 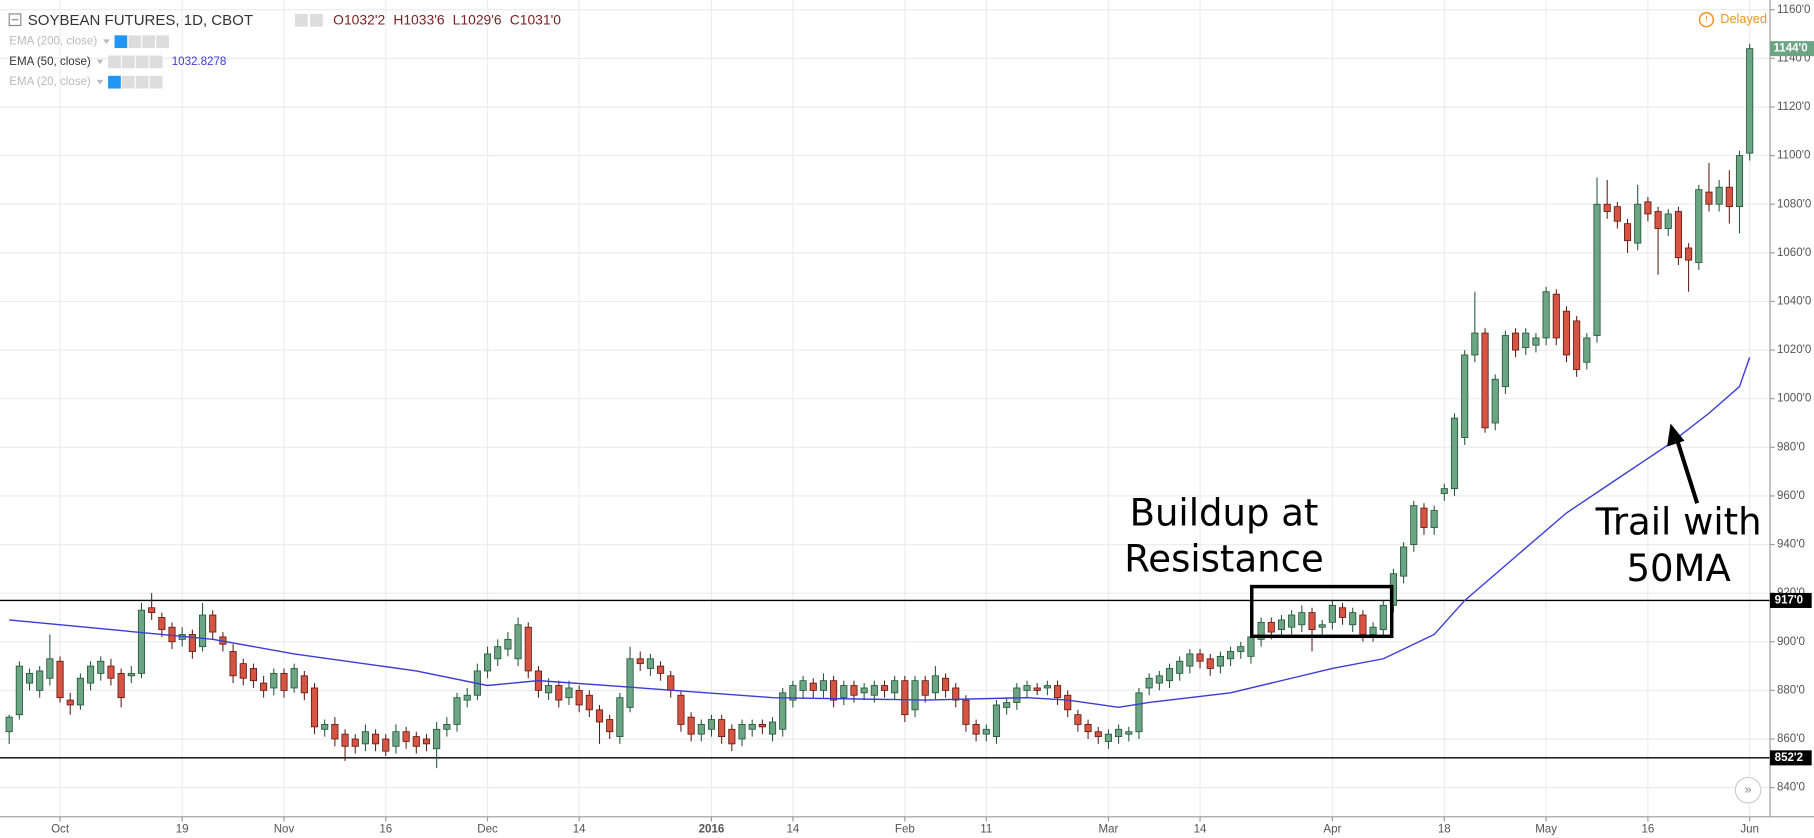 What do you see at coordinates (477, 20) in the screenshot?
I see `quote-value: L1029'6` at bounding box center [477, 20].